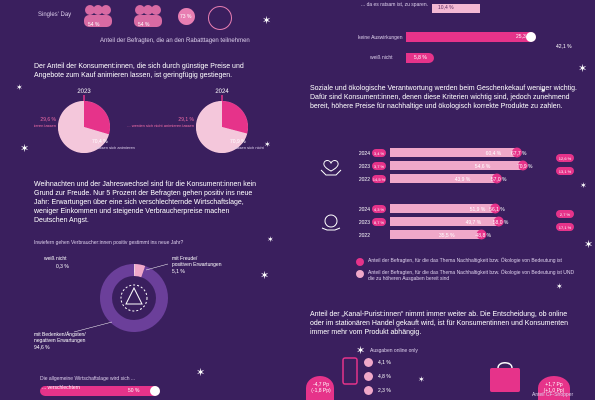 The image size is (595, 400). I want to click on bar-value: 48,8 %, so click(484, 236).